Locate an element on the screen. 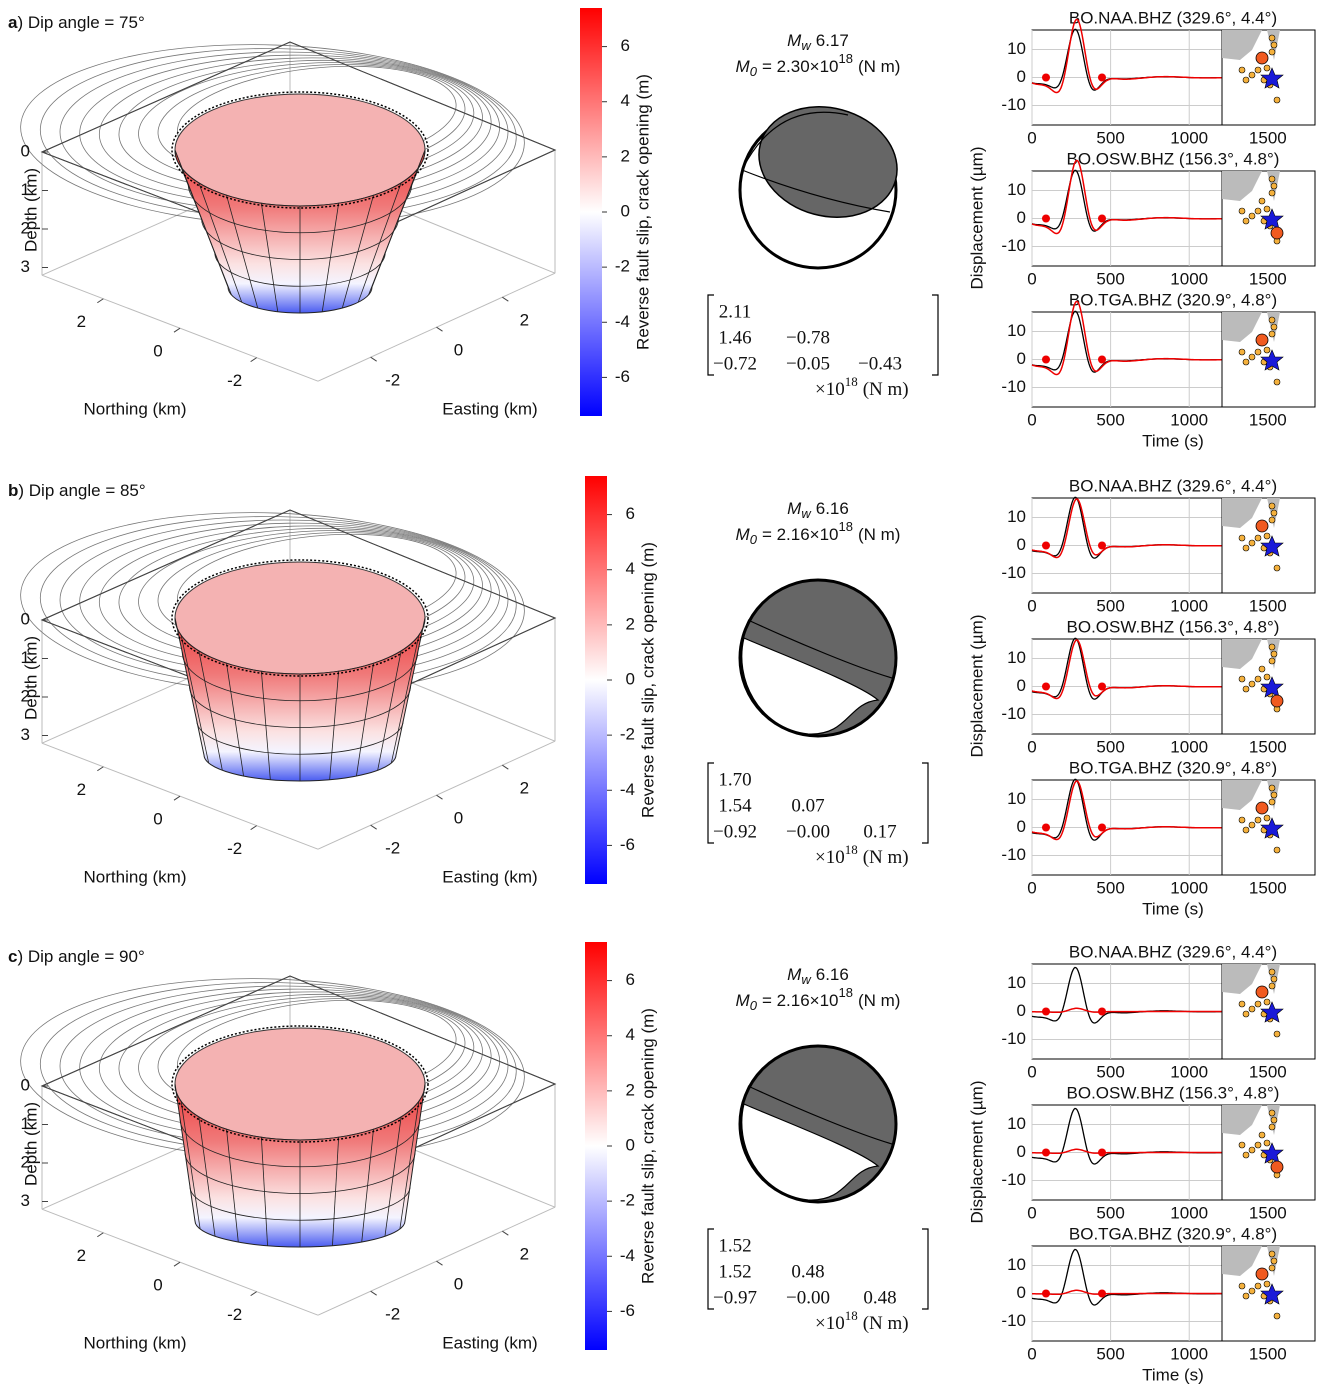  m0-exponent: 18 is located at coordinates (846, 526).